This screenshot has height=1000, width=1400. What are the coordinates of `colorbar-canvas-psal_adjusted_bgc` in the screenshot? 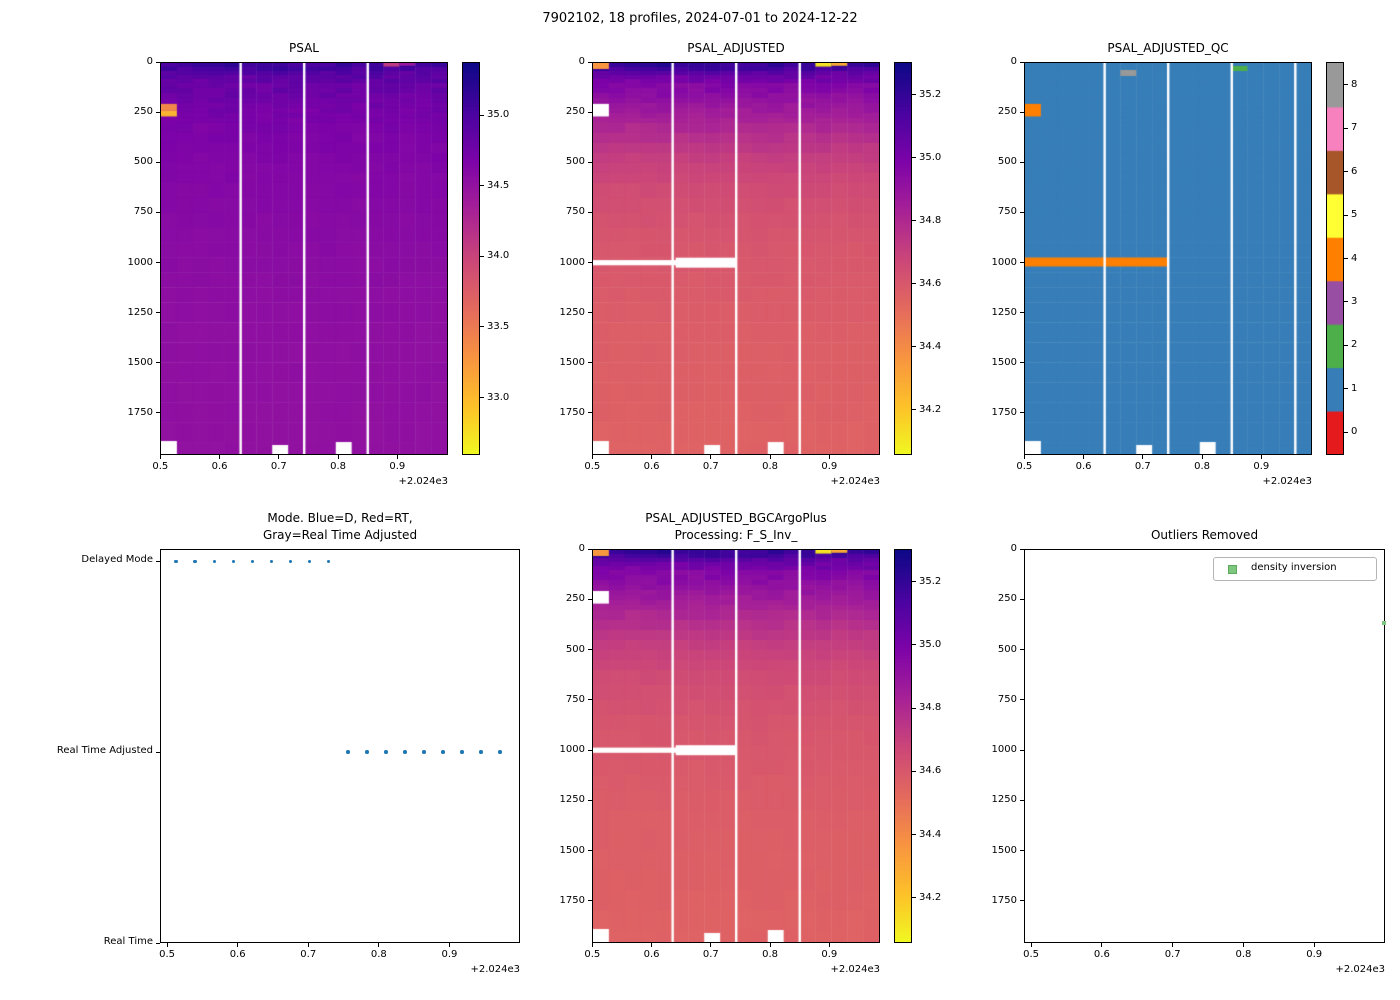 It's located at (903, 746).